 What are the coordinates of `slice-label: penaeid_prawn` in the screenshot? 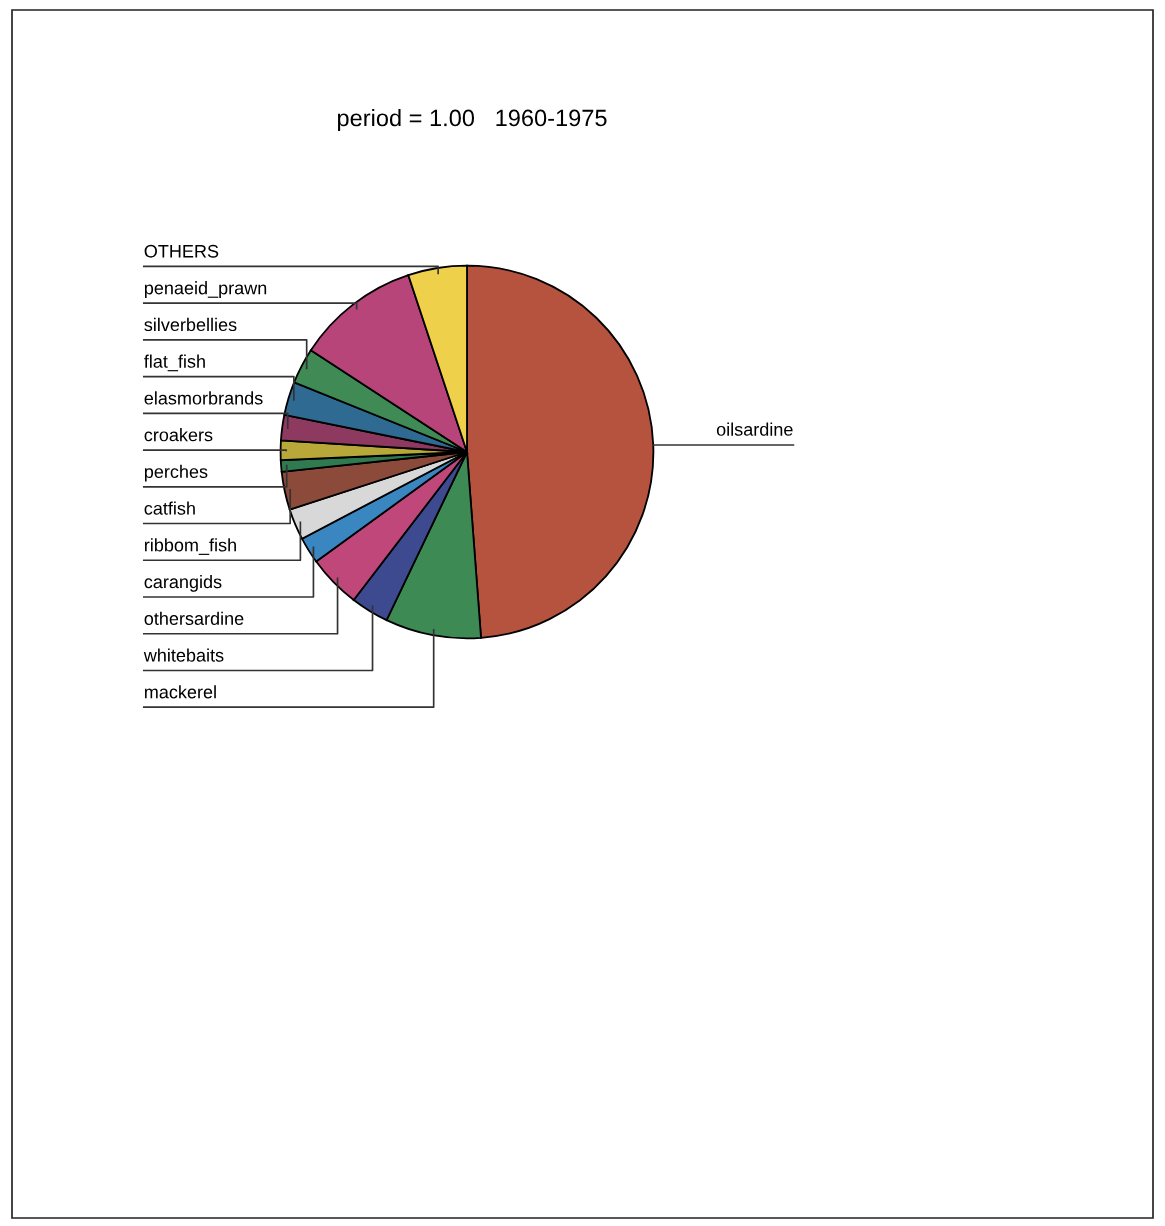 It's located at (205, 289).